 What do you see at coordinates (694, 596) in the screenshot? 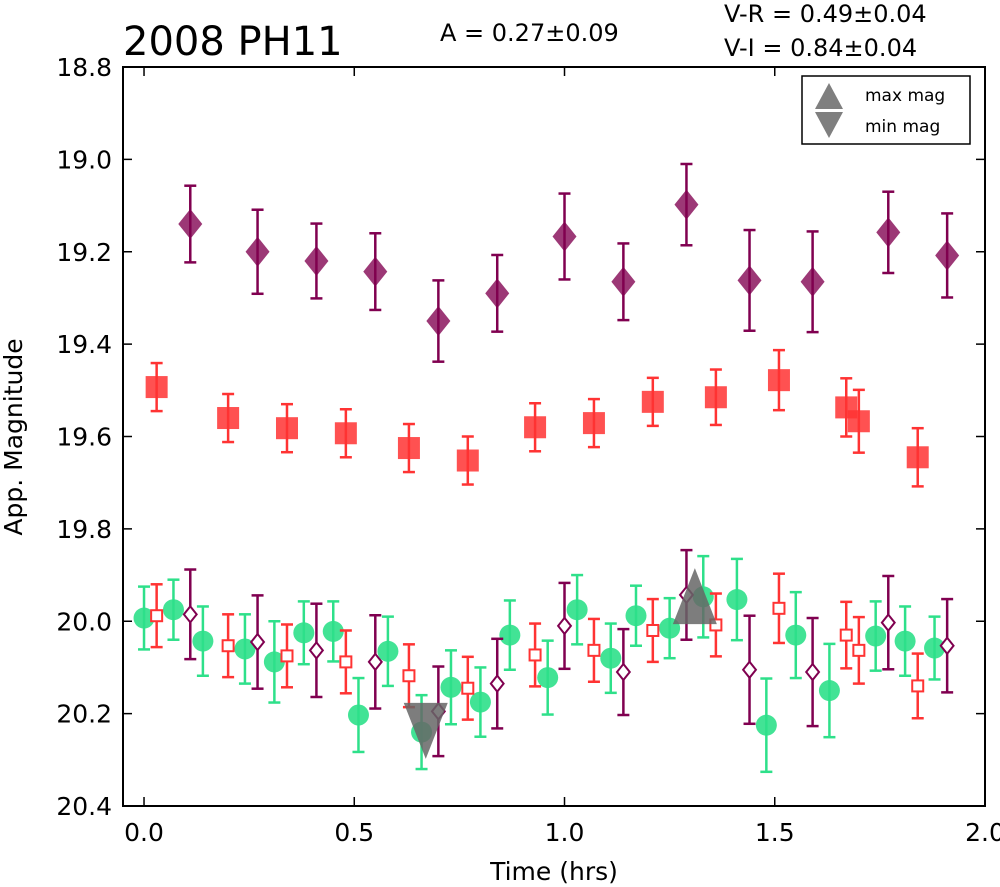
I see `max-mag-marker` at bounding box center [694, 596].